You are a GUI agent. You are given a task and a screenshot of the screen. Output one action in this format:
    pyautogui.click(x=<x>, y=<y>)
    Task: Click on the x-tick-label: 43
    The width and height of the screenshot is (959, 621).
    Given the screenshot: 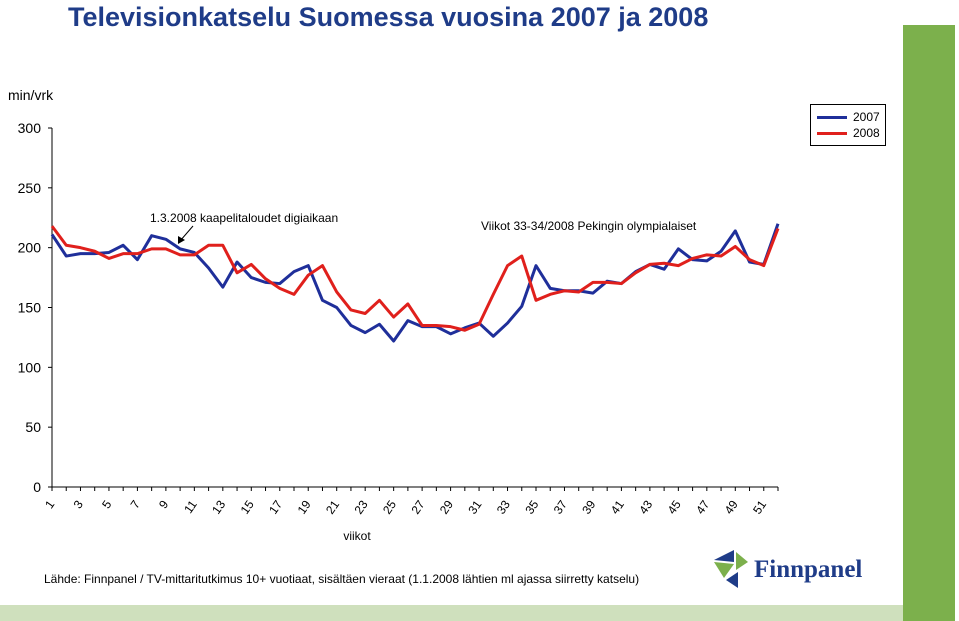 What is the action you would take?
    pyautogui.click(x=645, y=506)
    